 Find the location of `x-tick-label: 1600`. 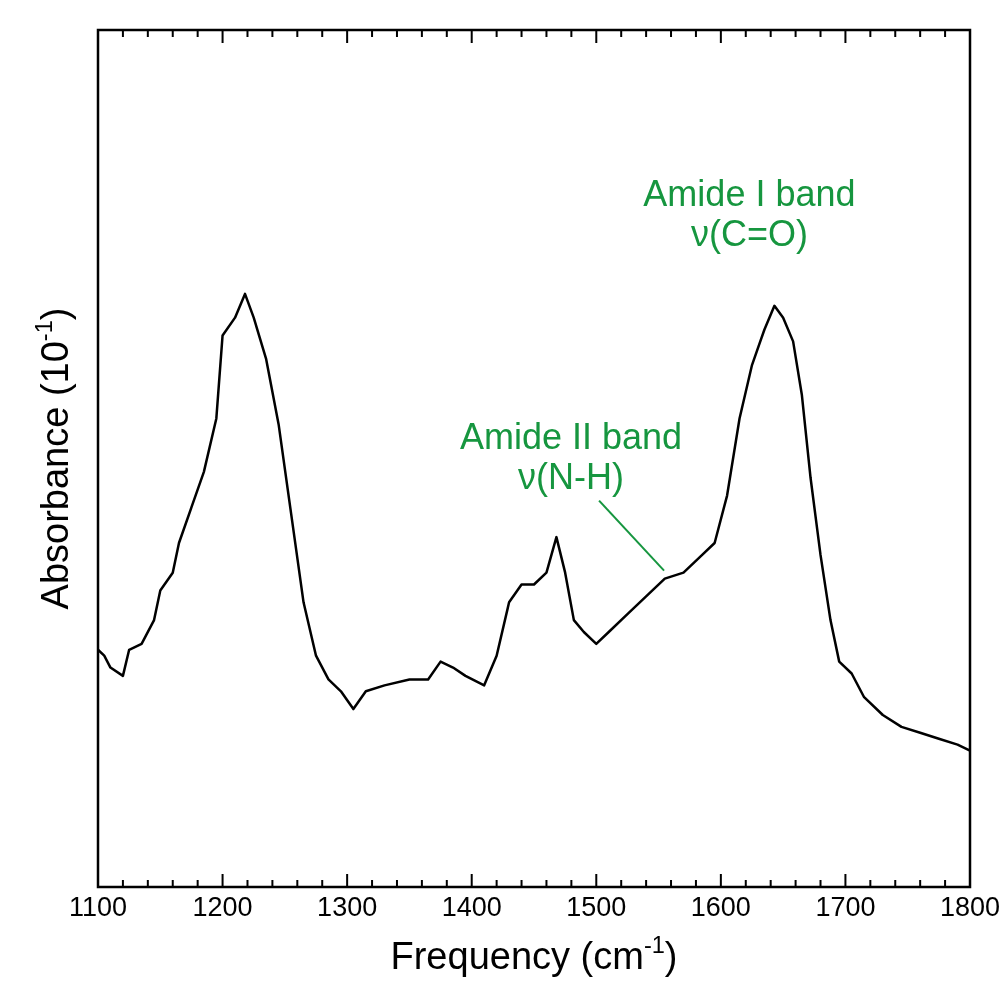

x-tick-label: 1600 is located at coordinates (720, 906).